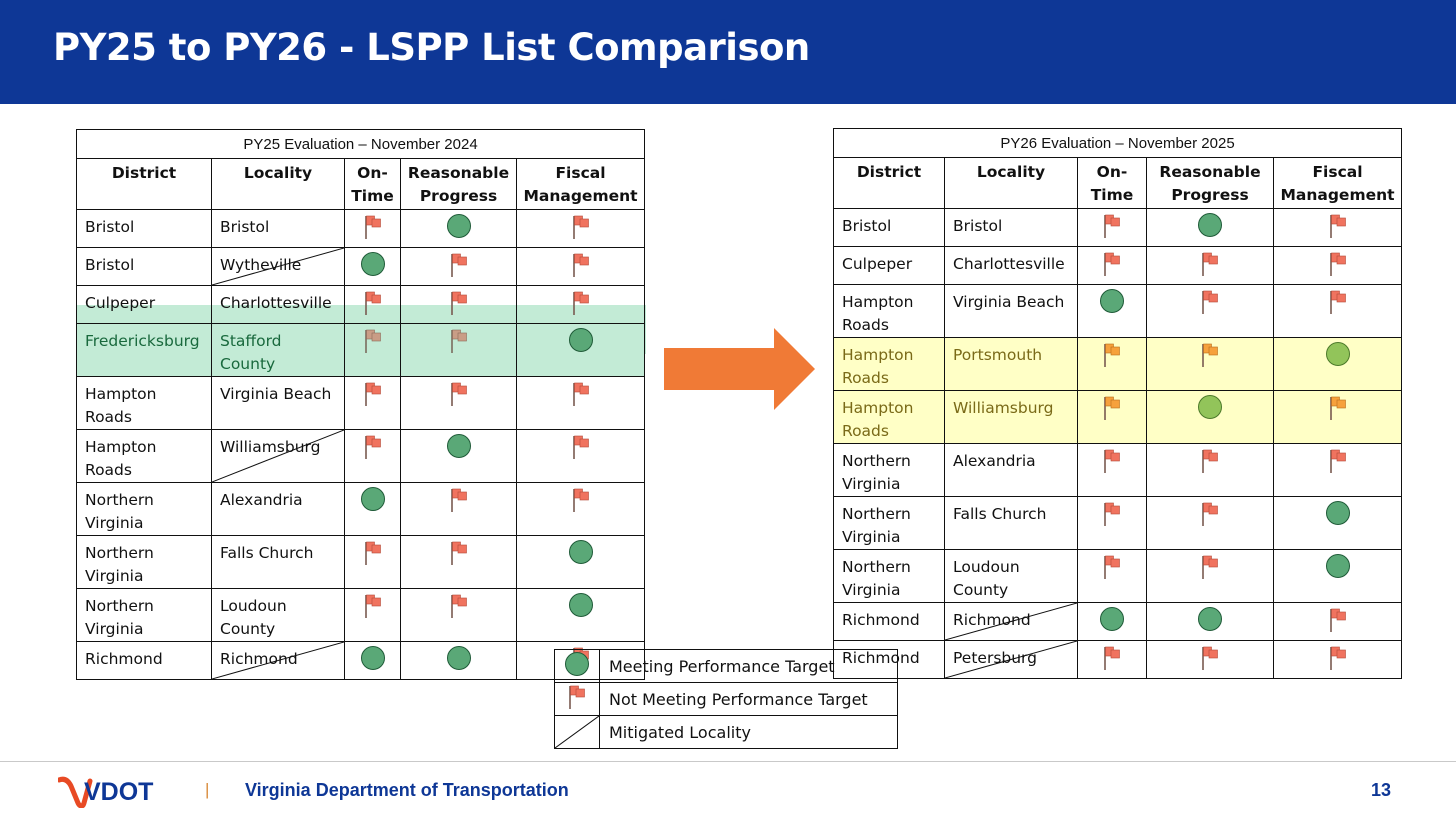  What do you see at coordinates (278, 615) in the screenshot?
I see `locality-cell: Loudoun County` at bounding box center [278, 615].